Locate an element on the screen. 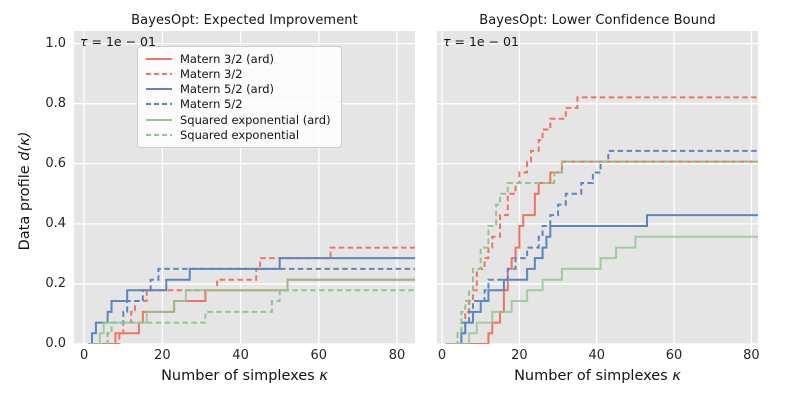 The width and height of the screenshot is (789, 415). legend-item: Matern 3/2 (ard) is located at coordinates (238, 59).